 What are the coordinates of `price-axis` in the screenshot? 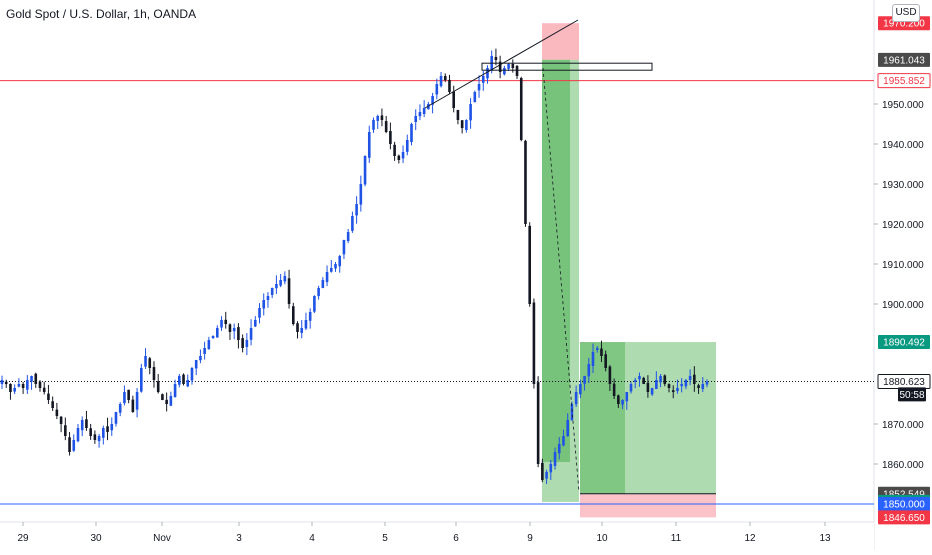 It's located at (903, 275).